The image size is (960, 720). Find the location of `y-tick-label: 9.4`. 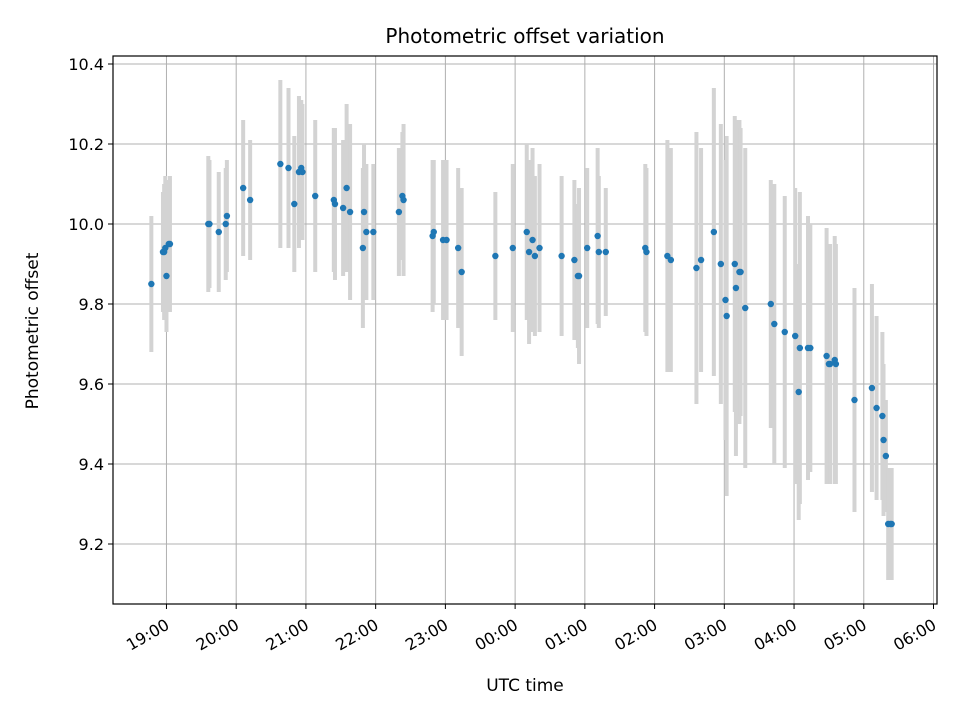

y-tick-label: 9.4 is located at coordinates (91, 464).